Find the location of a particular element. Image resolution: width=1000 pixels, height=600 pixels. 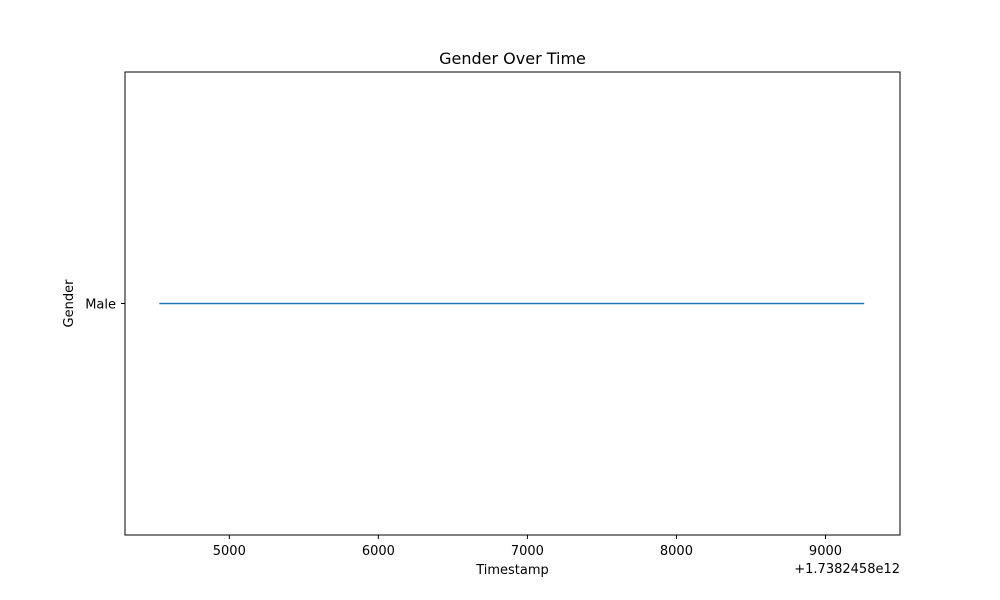

x-axis: 5000 6000 7000 8000 9000 is located at coordinates (527, 547).